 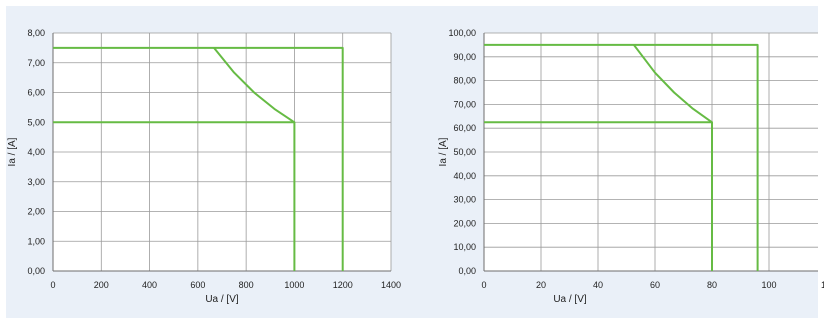 I want to click on y-tick-label: 5,00, so click(x=36, y=122).